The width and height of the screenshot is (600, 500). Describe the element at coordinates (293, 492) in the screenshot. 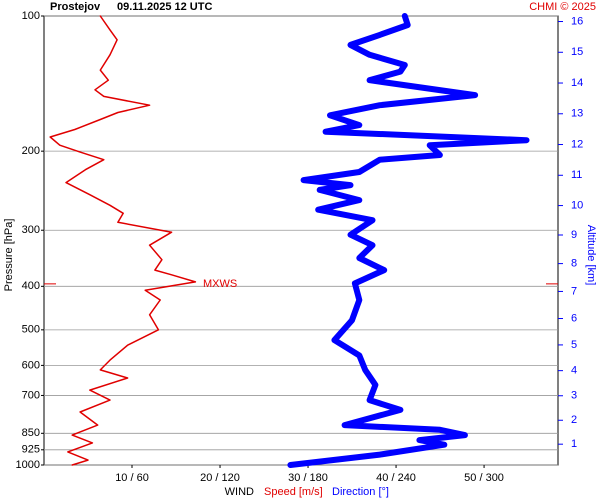

I see `legend-speed: Speed [m/s]` at that location.